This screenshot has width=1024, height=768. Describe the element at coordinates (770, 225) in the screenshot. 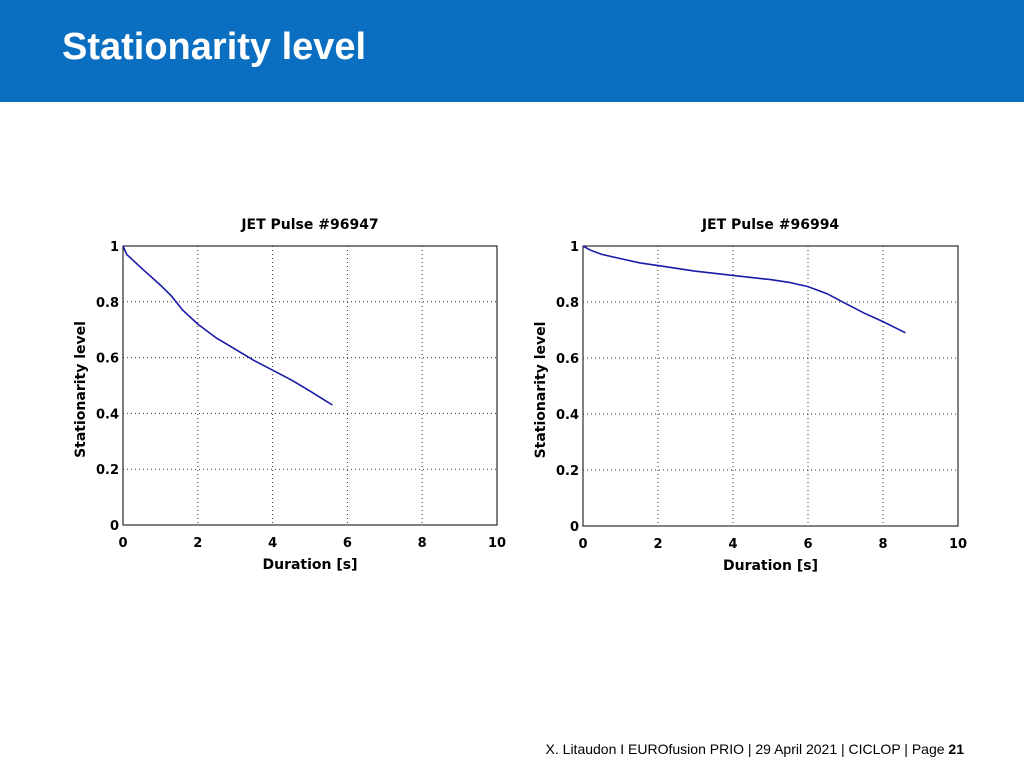

I see `chart-title: JET Pulse #96994` at that location.